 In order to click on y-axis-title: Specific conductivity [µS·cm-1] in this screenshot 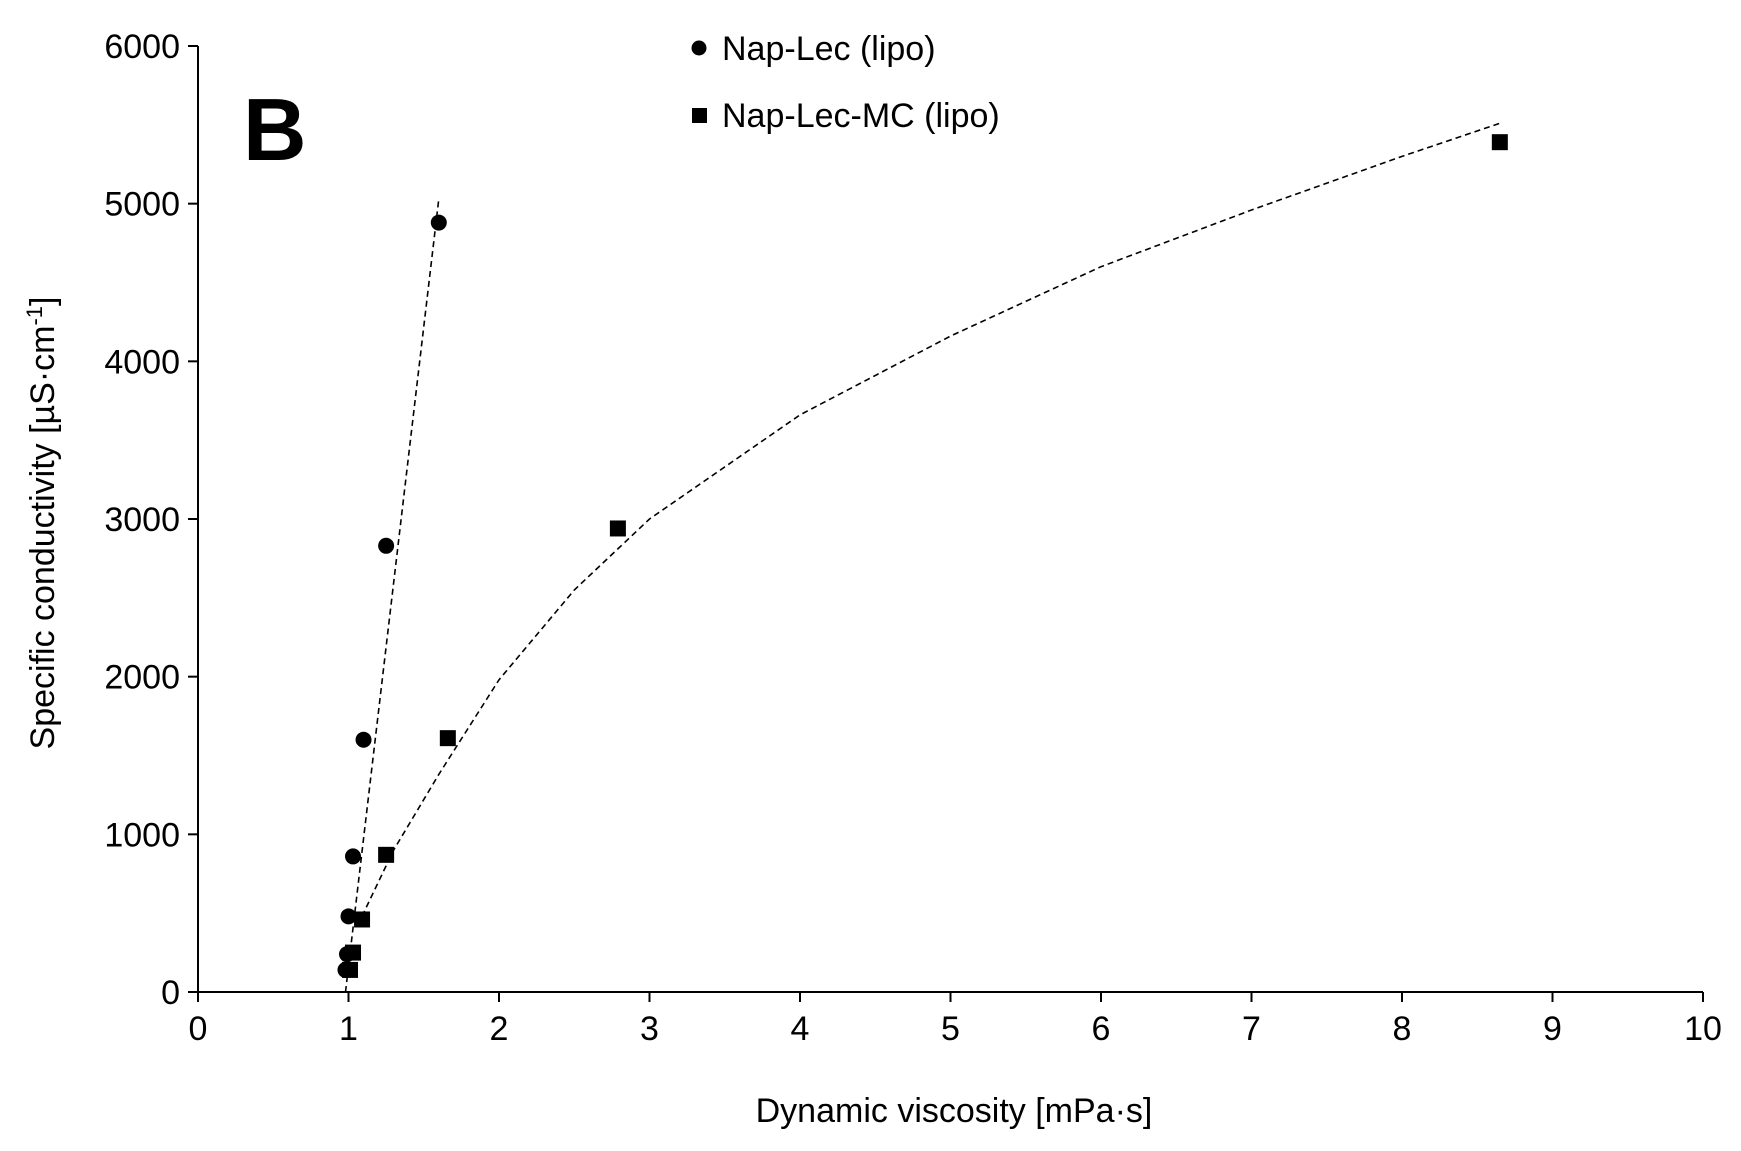, I will do `click(42, 523)`.